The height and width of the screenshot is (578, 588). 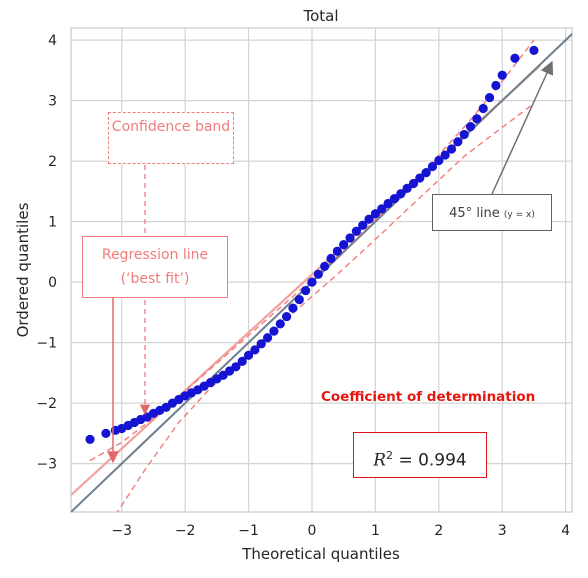 What do you see at coordinates (438, 531) in the screenshot?
I see `x-tick-label: 2` at bounding box center [438, 531].